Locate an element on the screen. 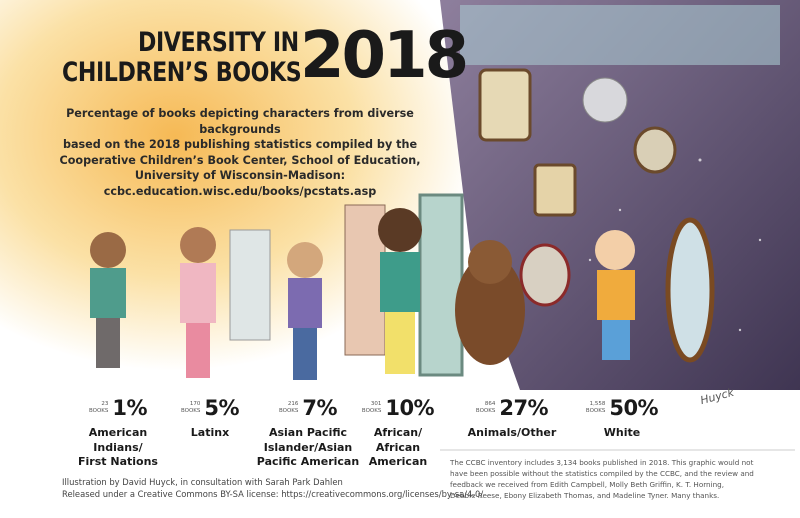  percent: 7% is located at coordinates (320, 408).